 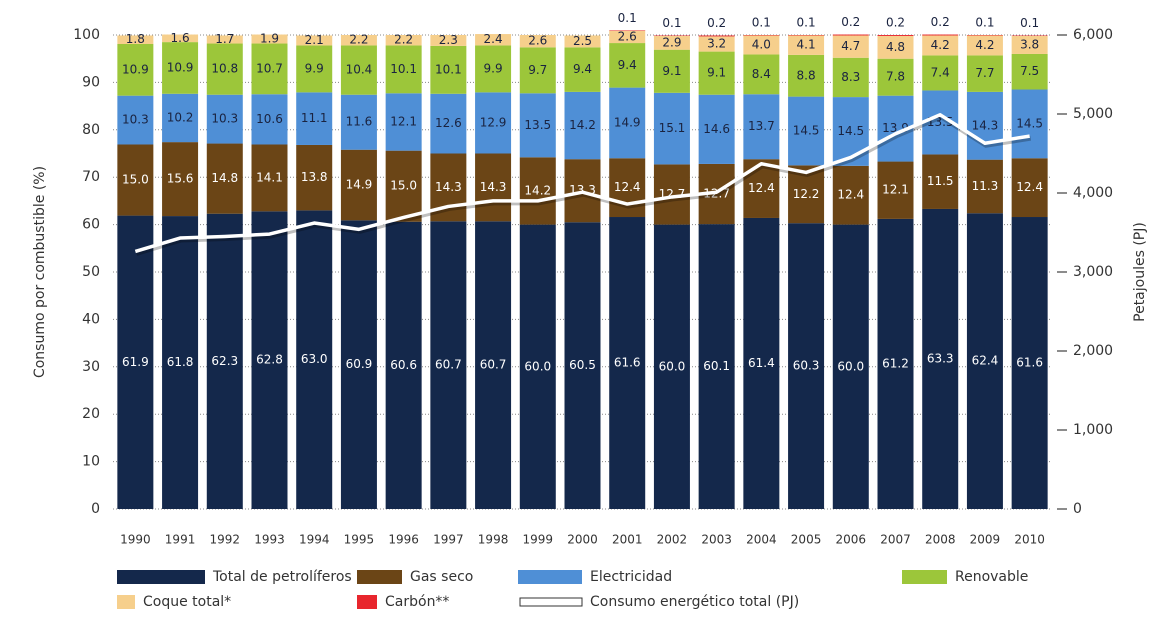 I want to click on value-label: 10.8, so click(x=224, y=69).